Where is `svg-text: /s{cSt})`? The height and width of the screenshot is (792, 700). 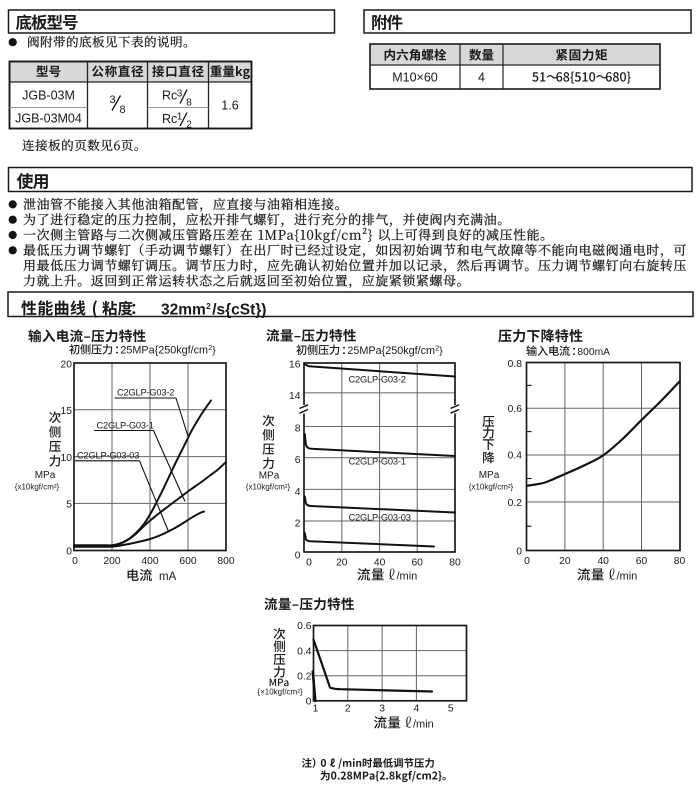
svg-text: /s{cSt}) is located at coordinates (239, 310).